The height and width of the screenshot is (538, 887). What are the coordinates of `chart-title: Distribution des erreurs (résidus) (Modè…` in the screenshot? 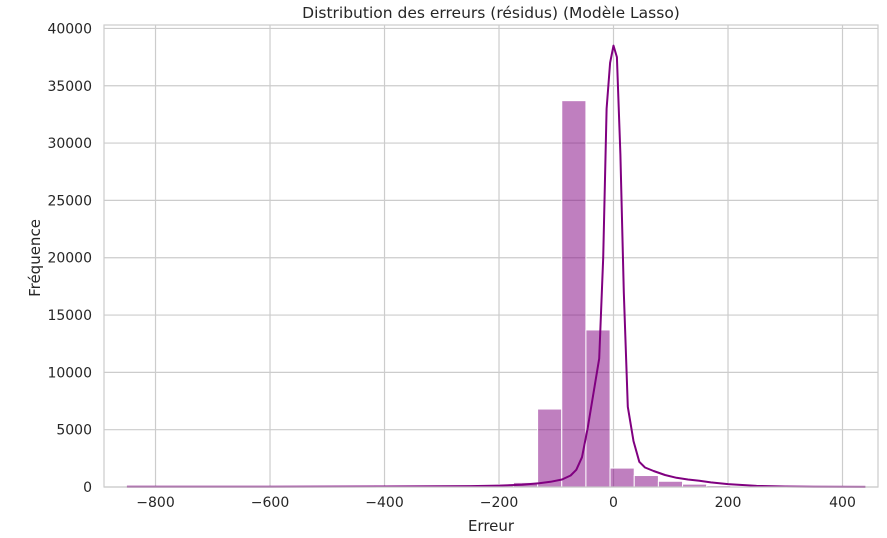 It's located at (491, 13).